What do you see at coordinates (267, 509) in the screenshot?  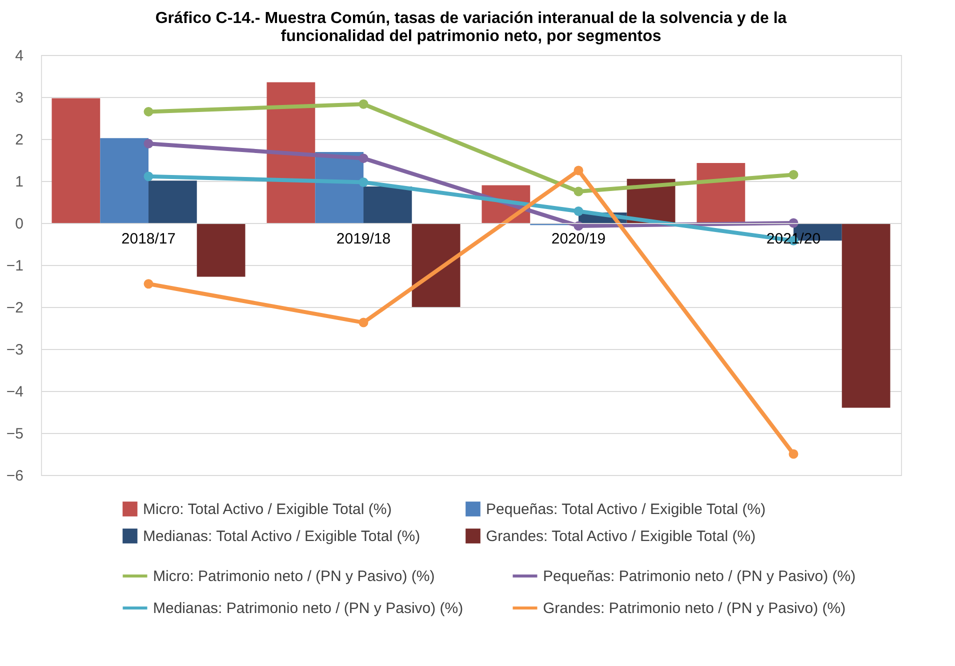 I see `legend-label: Micro: Total Activo / Exigible Total (%)` at bounding box center [267, 509].